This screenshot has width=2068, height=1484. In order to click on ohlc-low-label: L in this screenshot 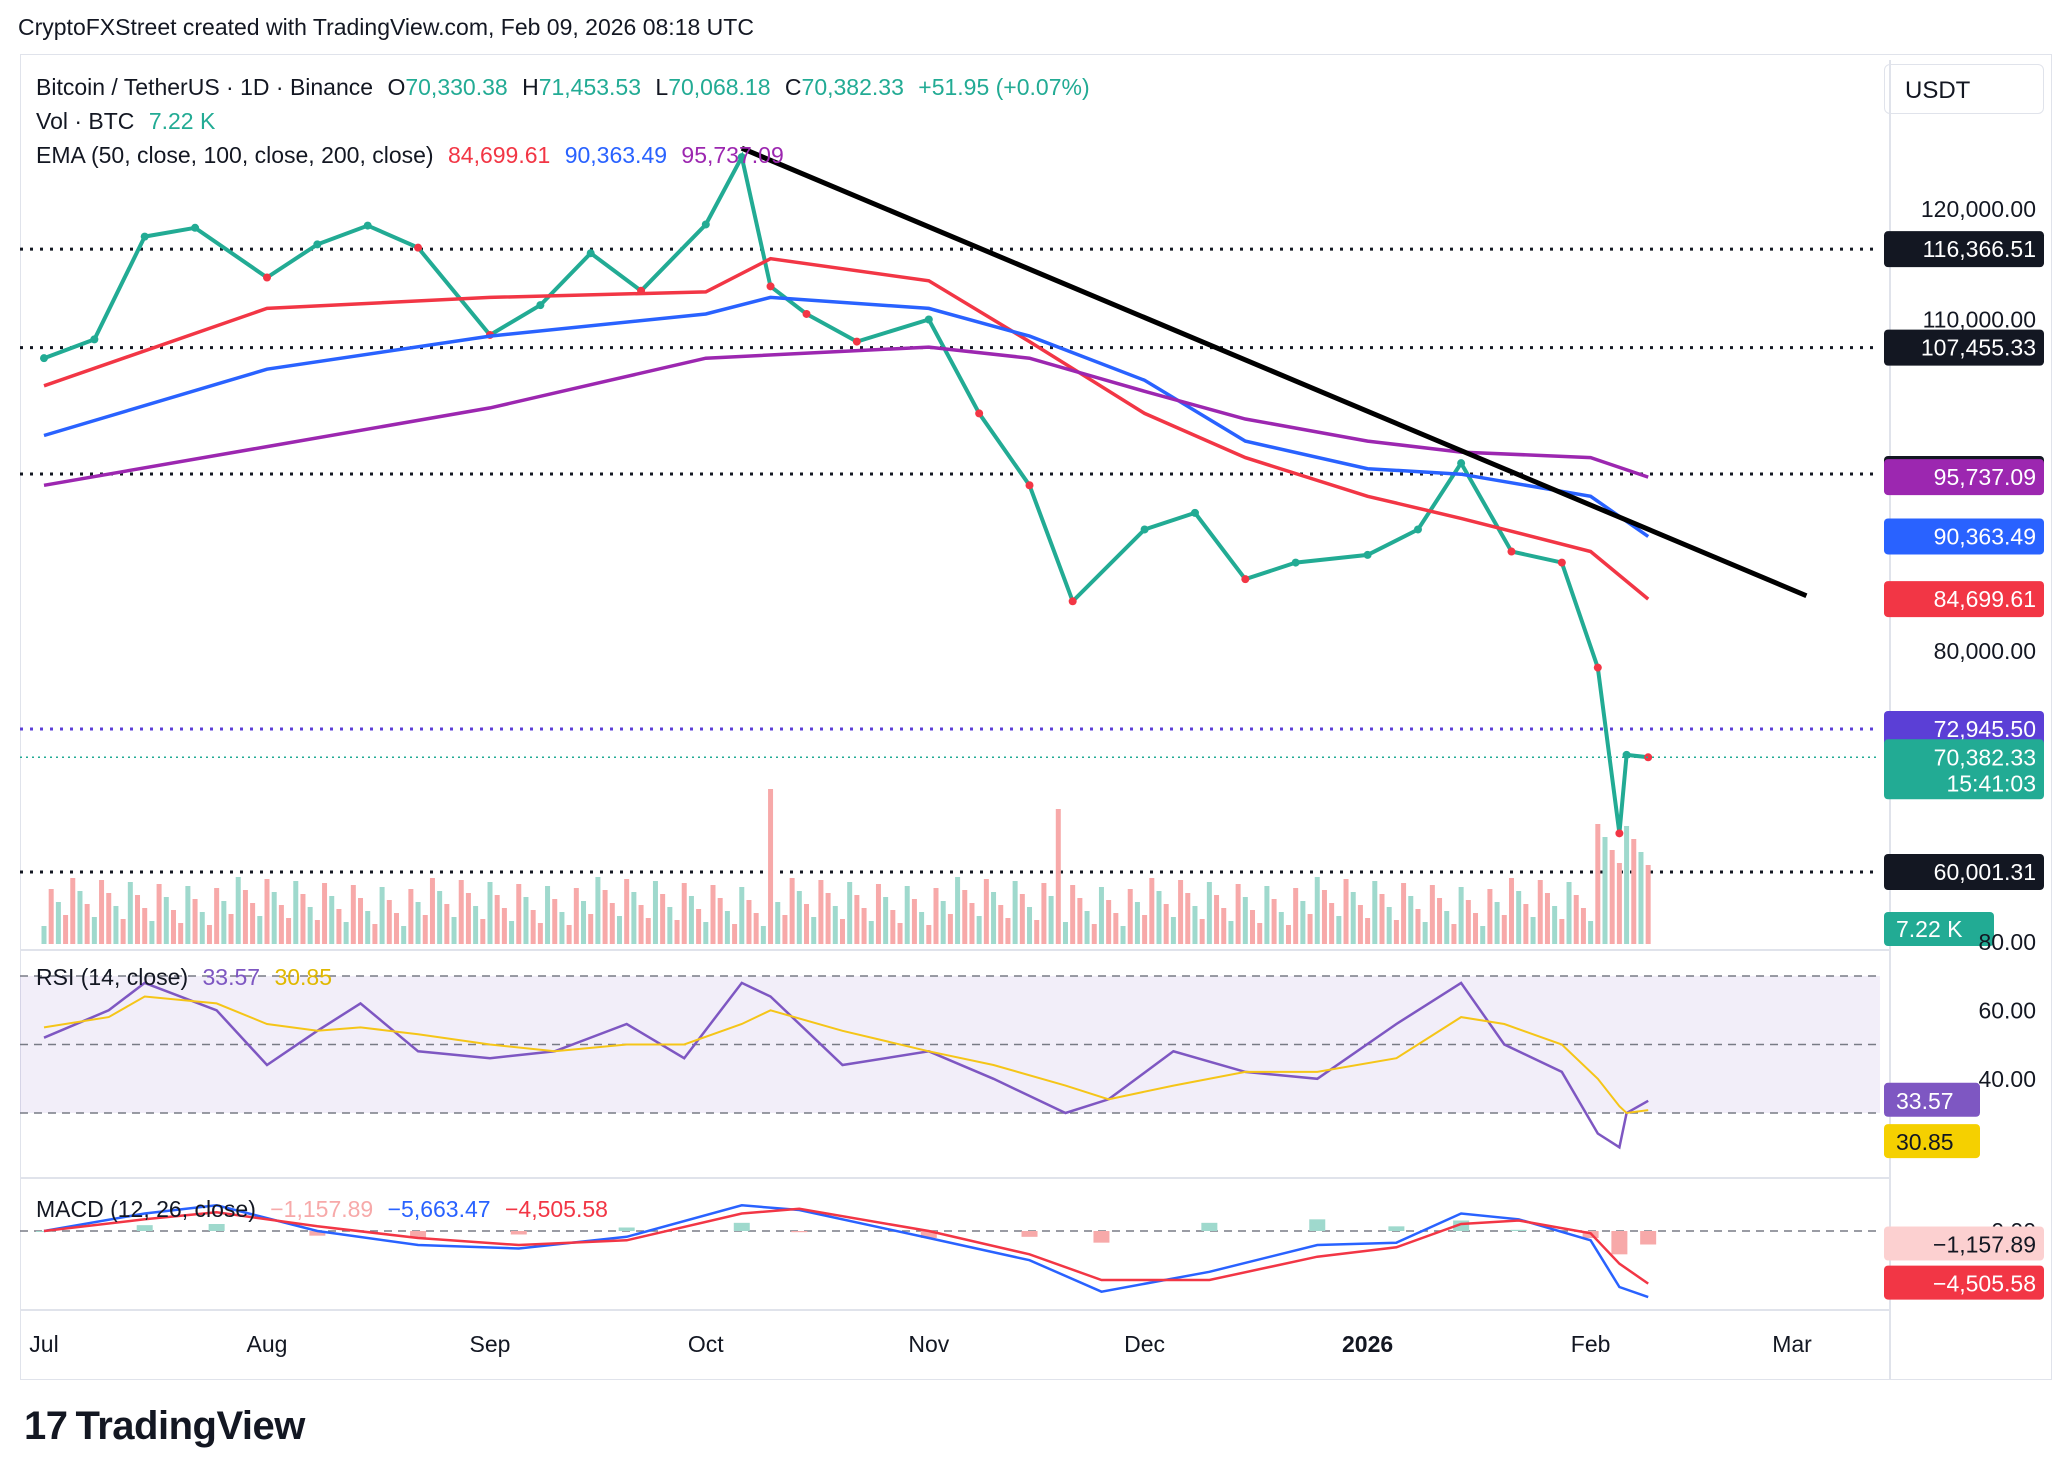, I will do `click(662, 87)`.